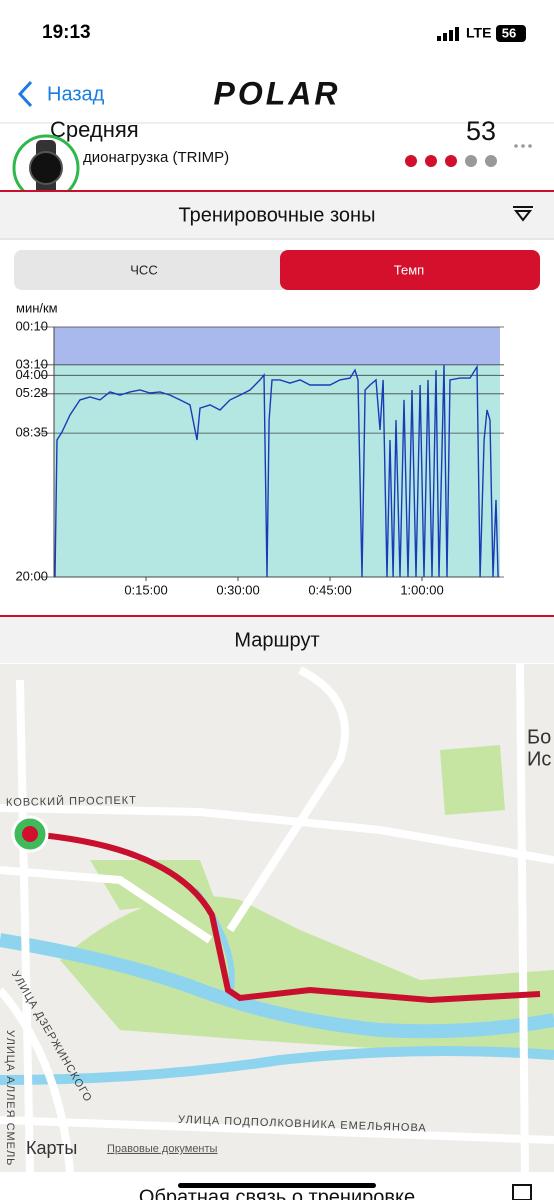 The width and height of the screenshot is (554, 1200). What do you see at coordinates (478, 33) in the screenshot?
I see `network: LTE` at bounding box center [478, 33].